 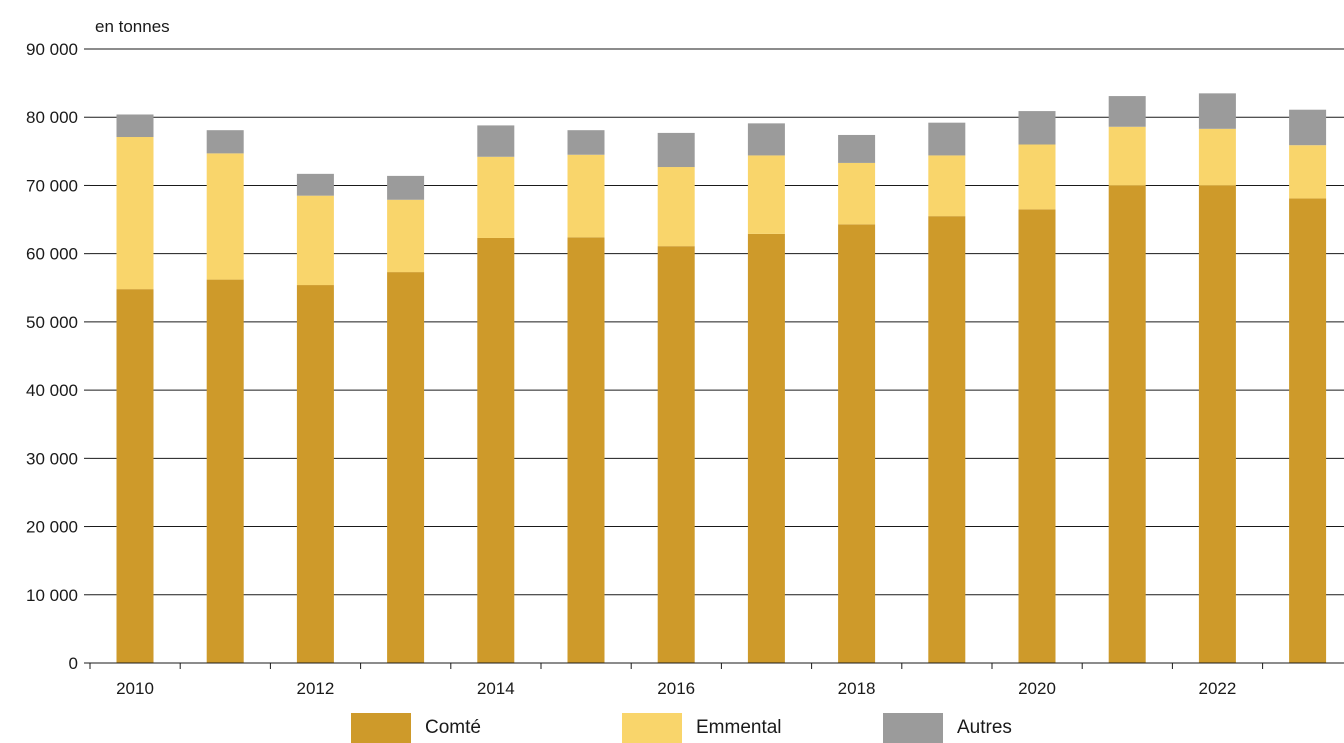 I want to click on legend-swatch-emmental, so click(x=652, y=728).